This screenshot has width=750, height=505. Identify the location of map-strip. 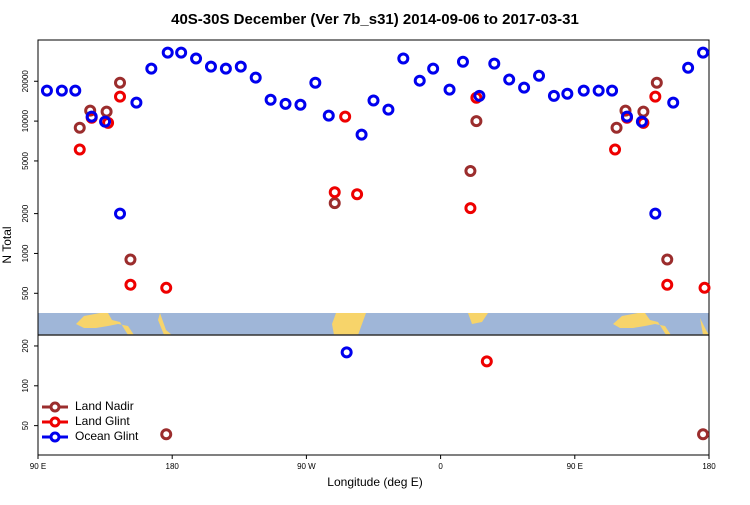
(373, 324).